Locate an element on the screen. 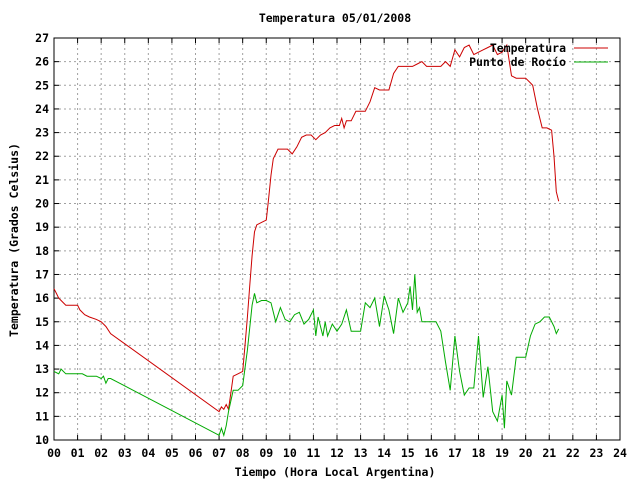 The height and width of the screenshot is (480, 640). y-tick-label: 11 is located at coordinates (42, 416).